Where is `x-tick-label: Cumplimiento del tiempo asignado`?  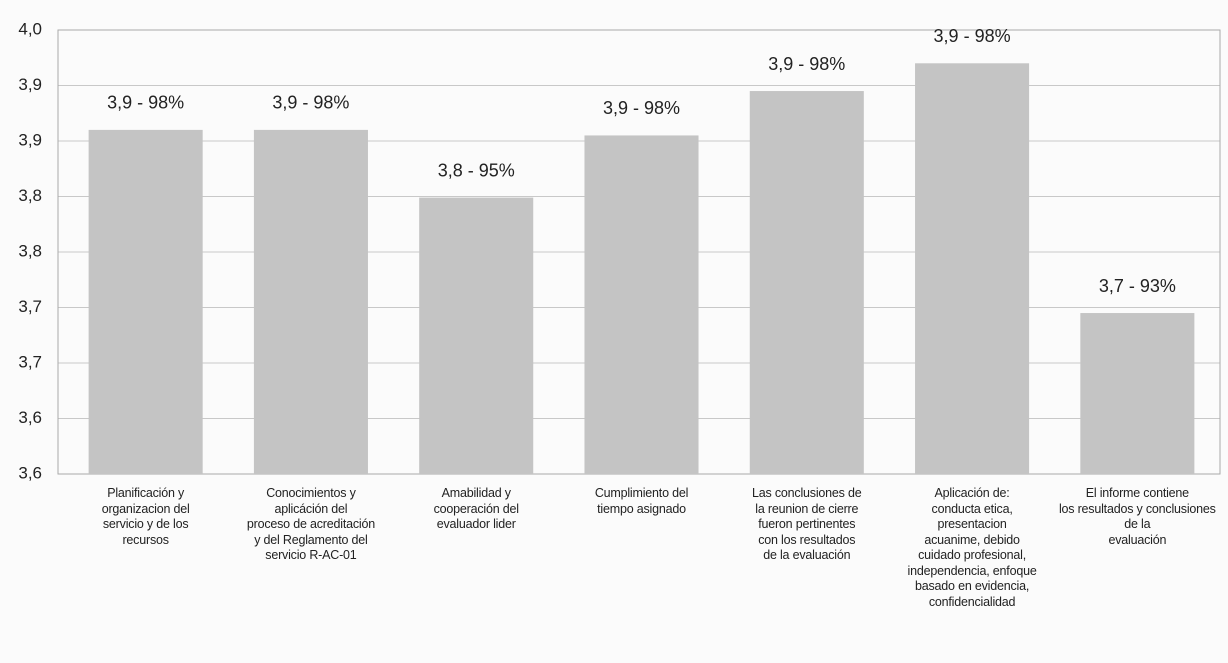
x-tick-label: Cumplimiento del tiempo asignado is located at coordinates (641, 501).